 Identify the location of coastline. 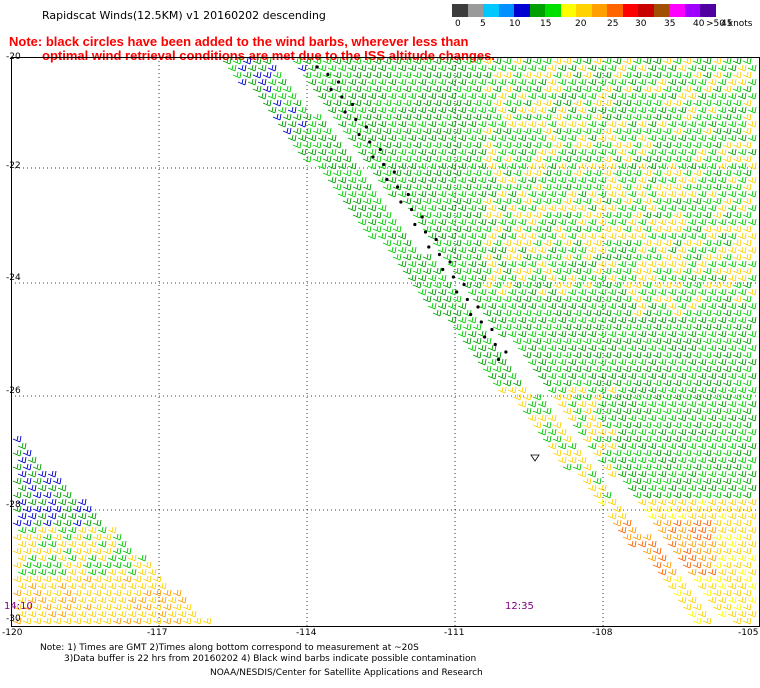
(535, 458).